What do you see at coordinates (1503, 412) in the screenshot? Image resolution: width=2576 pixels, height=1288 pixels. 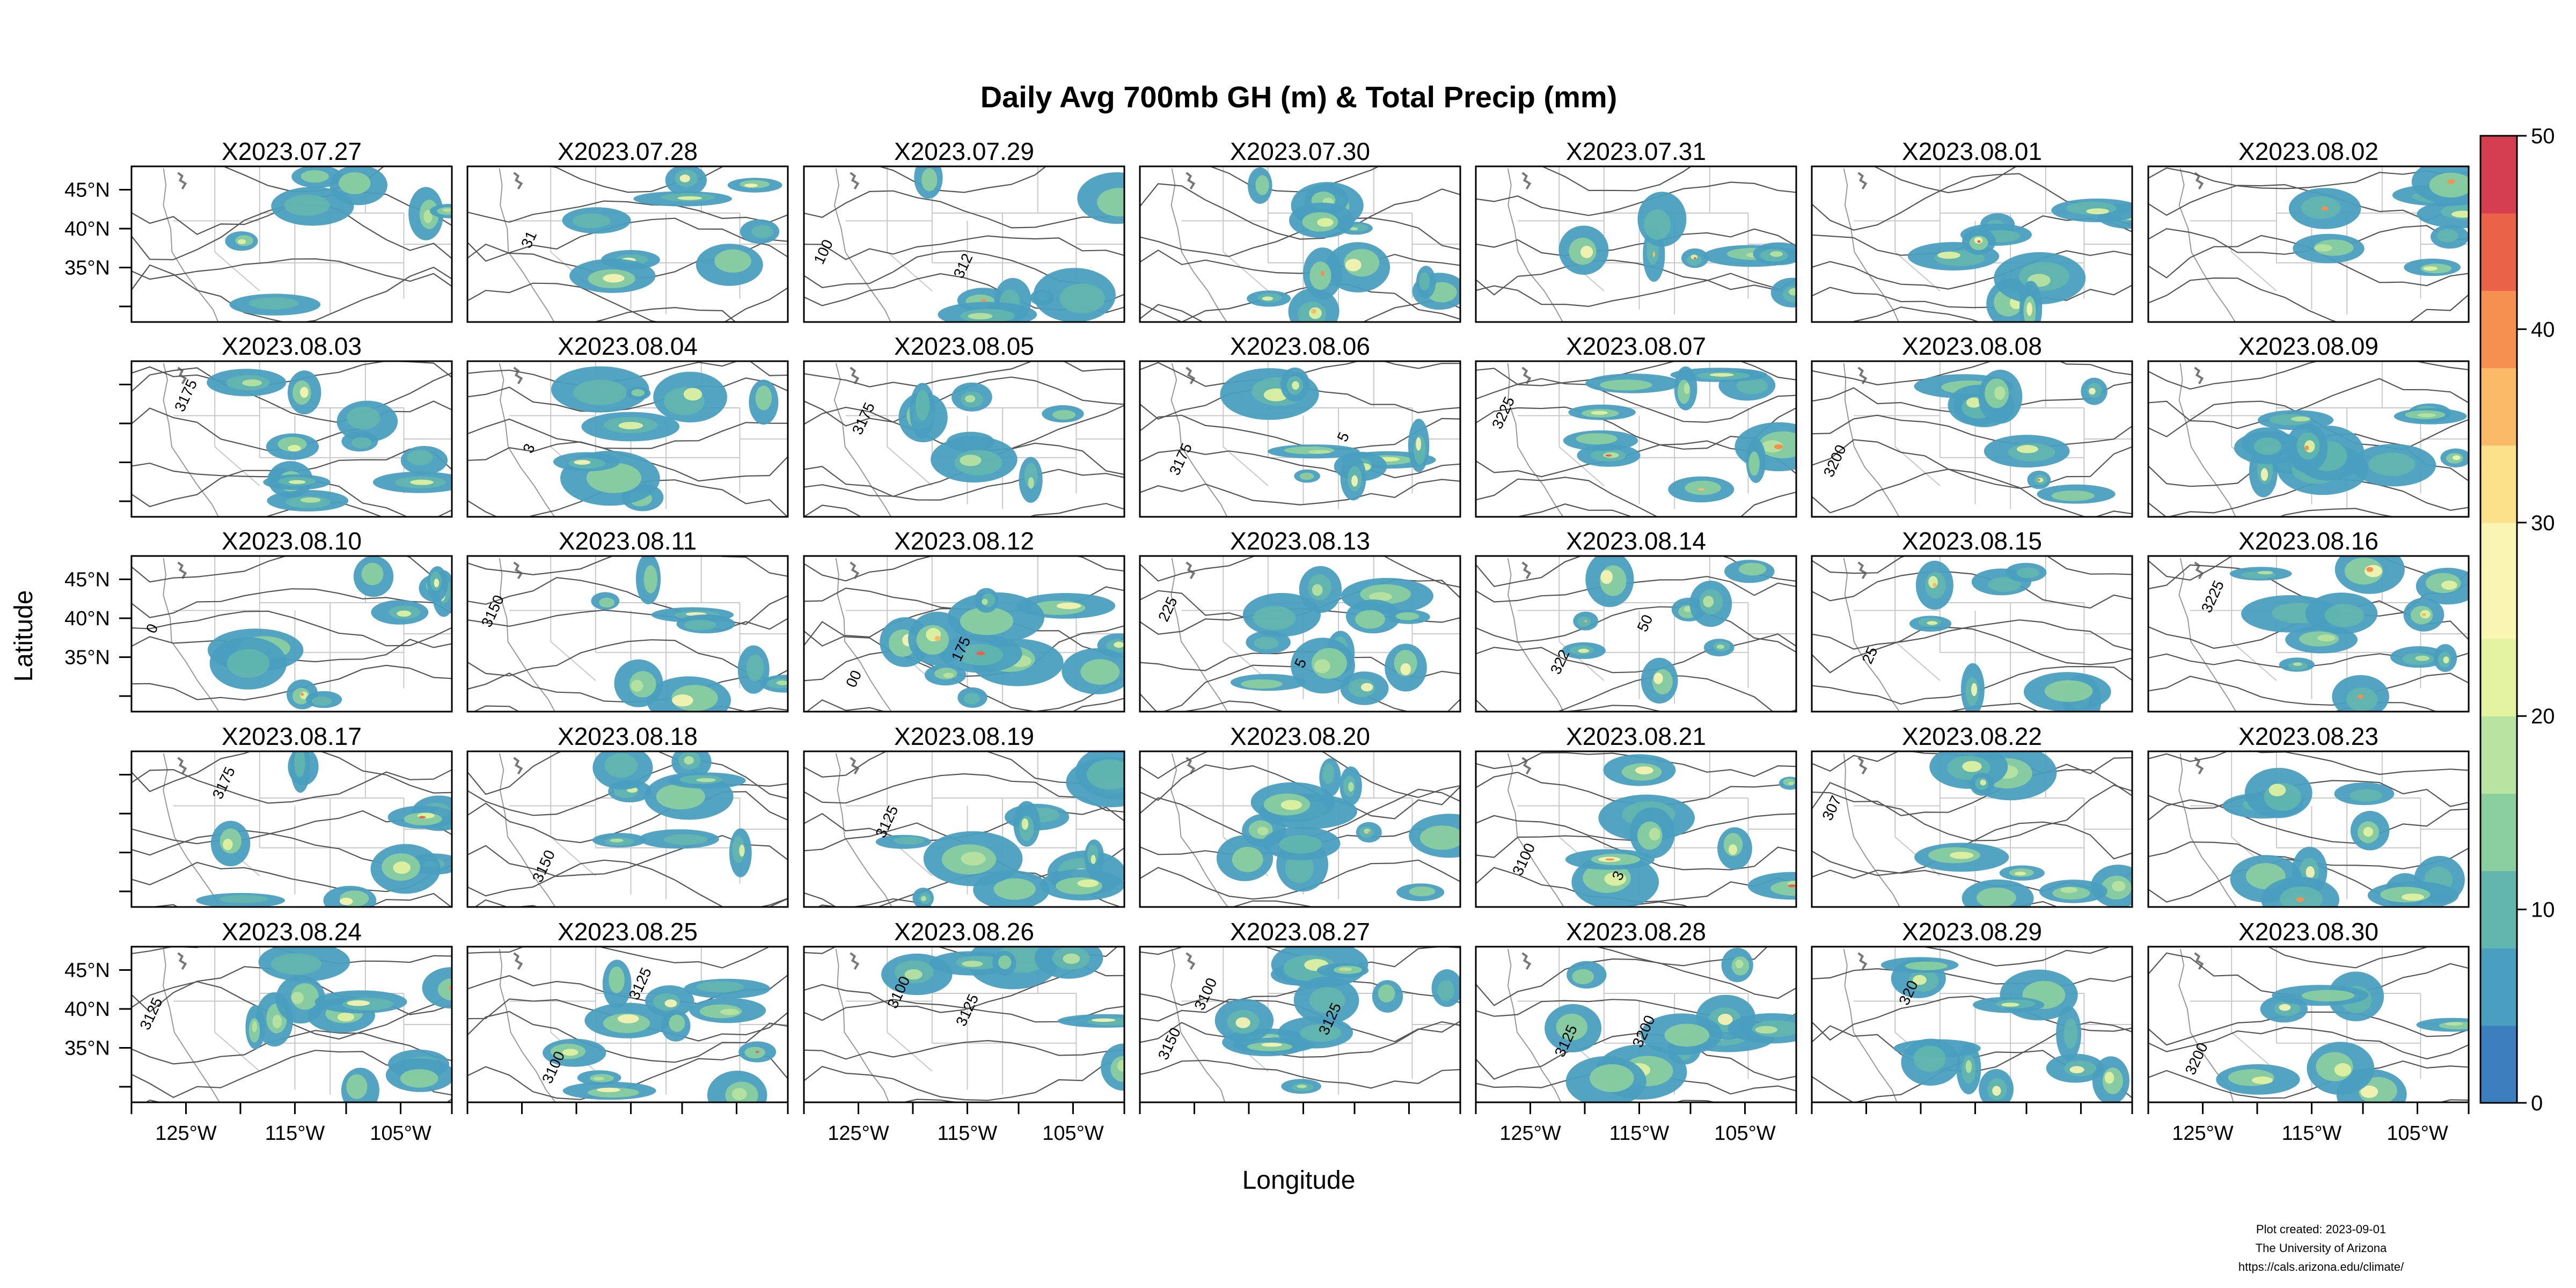 I see `contour-label: 3225` at bounding box center [1503, 412].